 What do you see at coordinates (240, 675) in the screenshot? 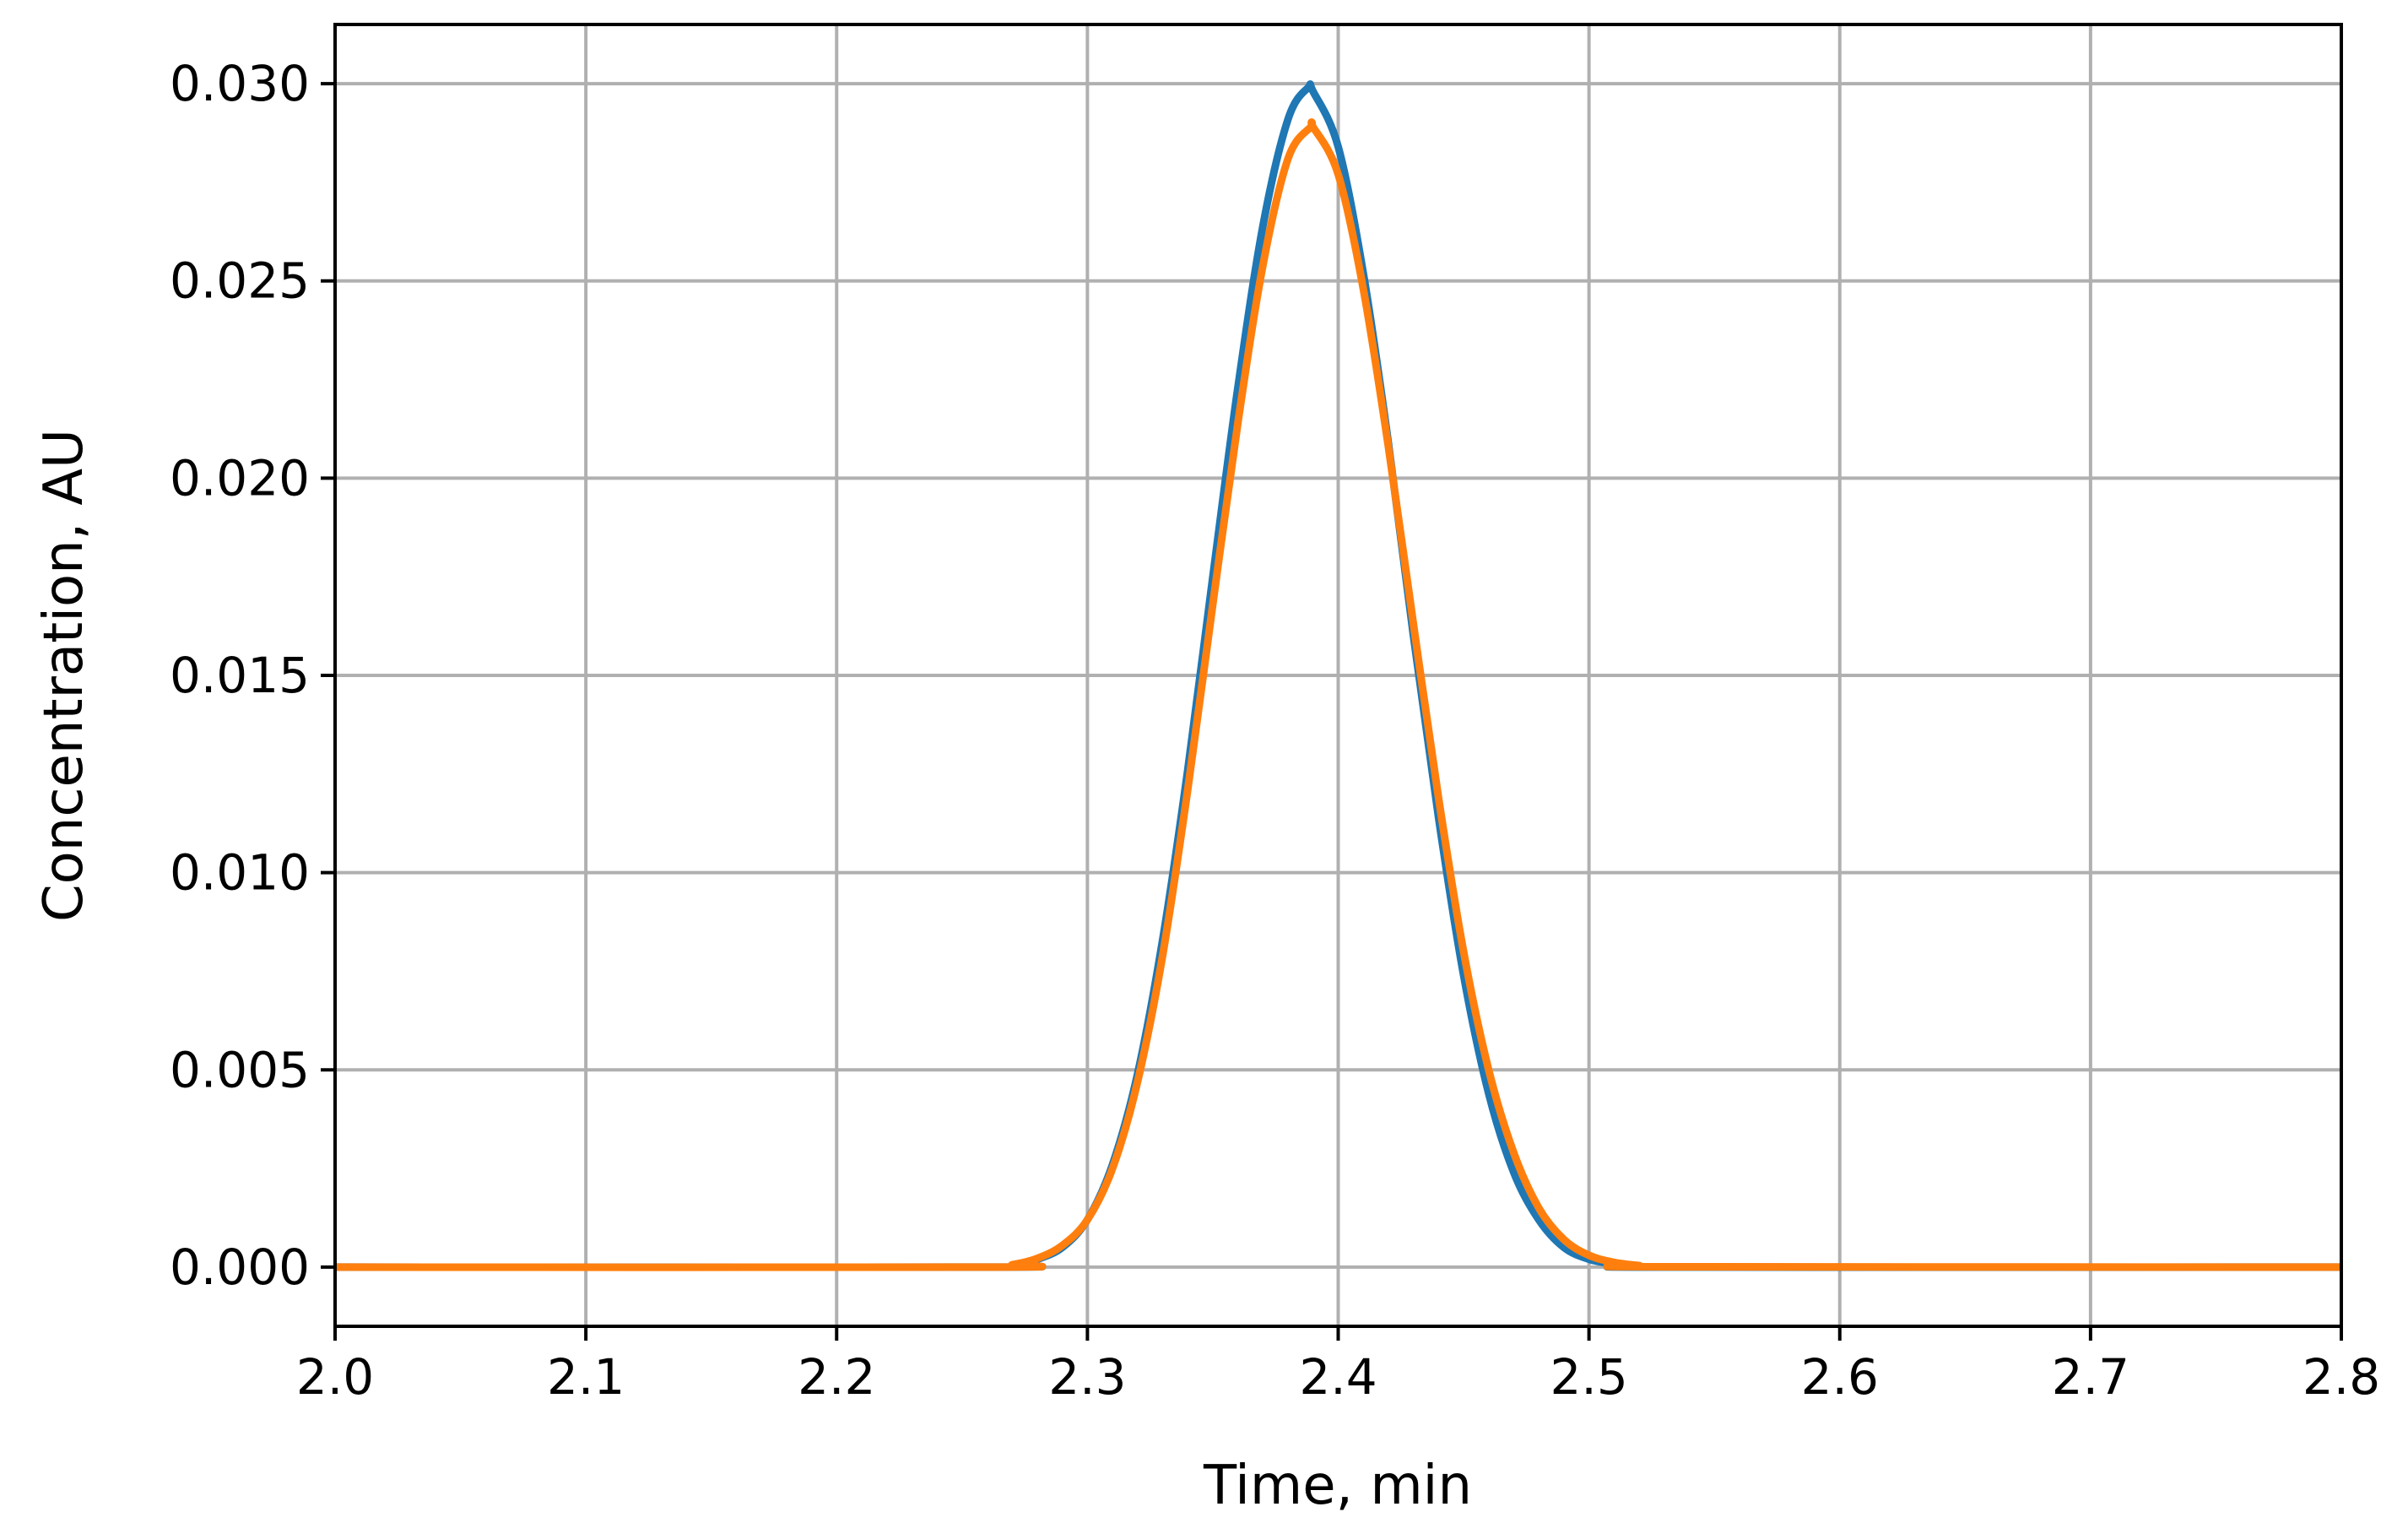
I see `y-tick-label: 0.015` at bounding box center [240, 675].